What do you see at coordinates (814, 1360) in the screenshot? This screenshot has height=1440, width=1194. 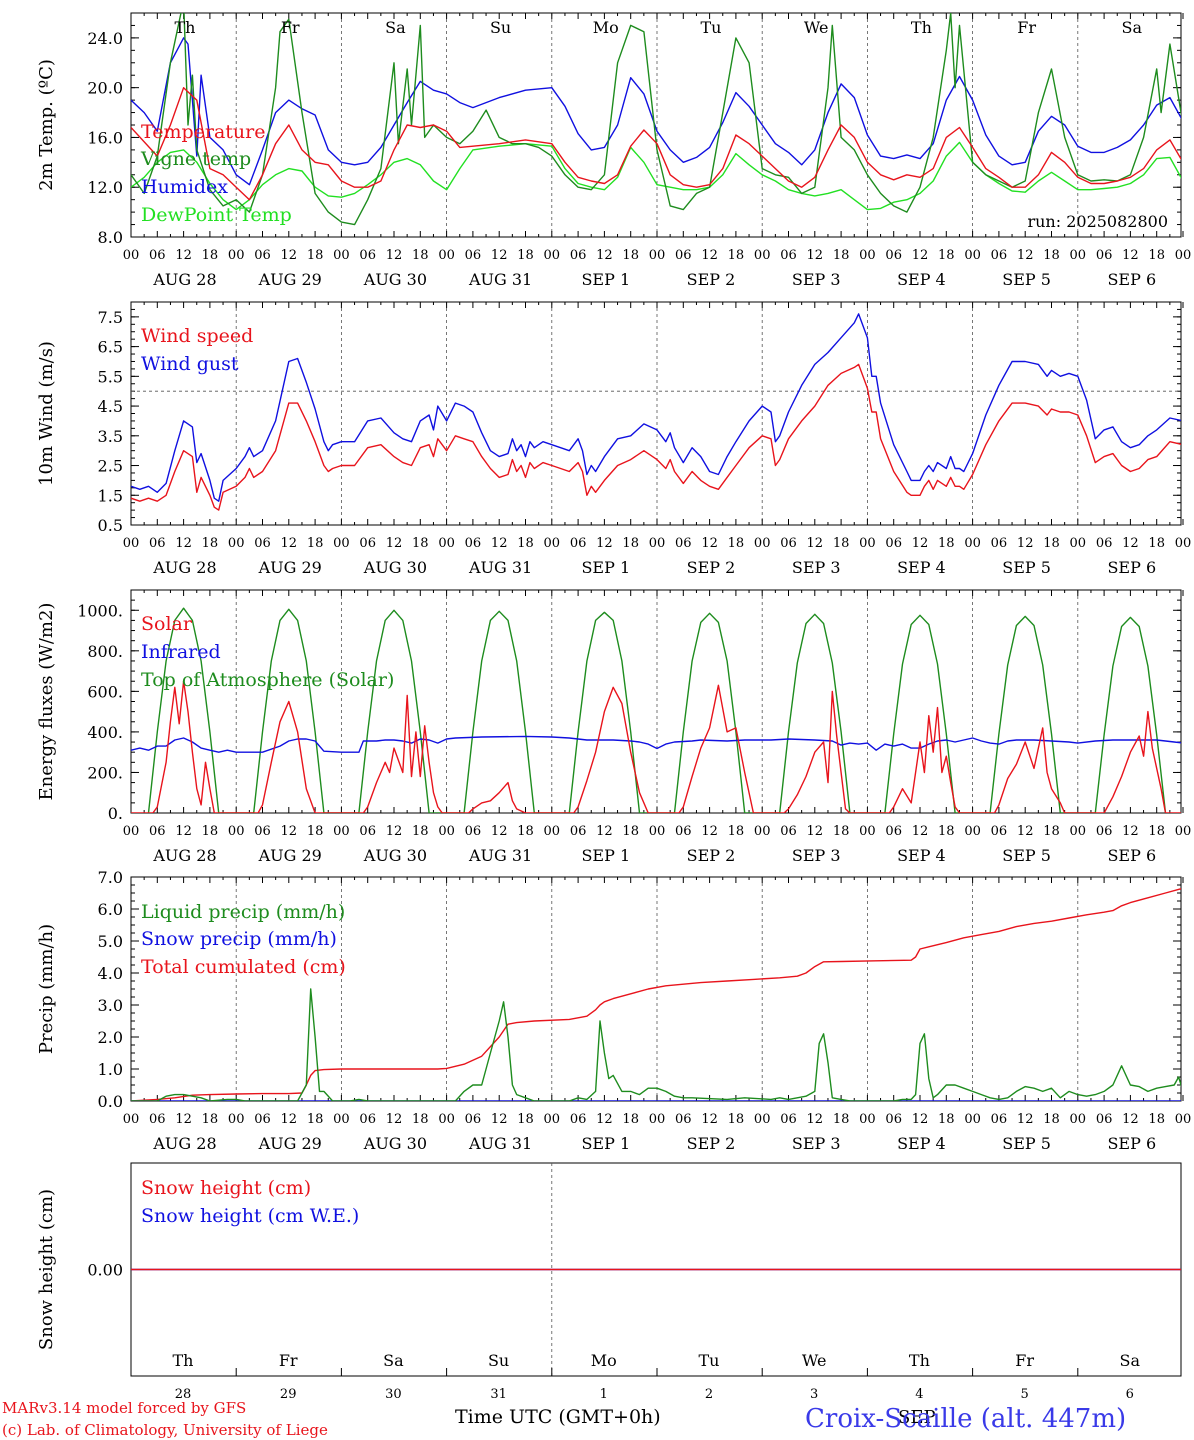 I see `weekday-label: We` at bounding box center [814, 1360].